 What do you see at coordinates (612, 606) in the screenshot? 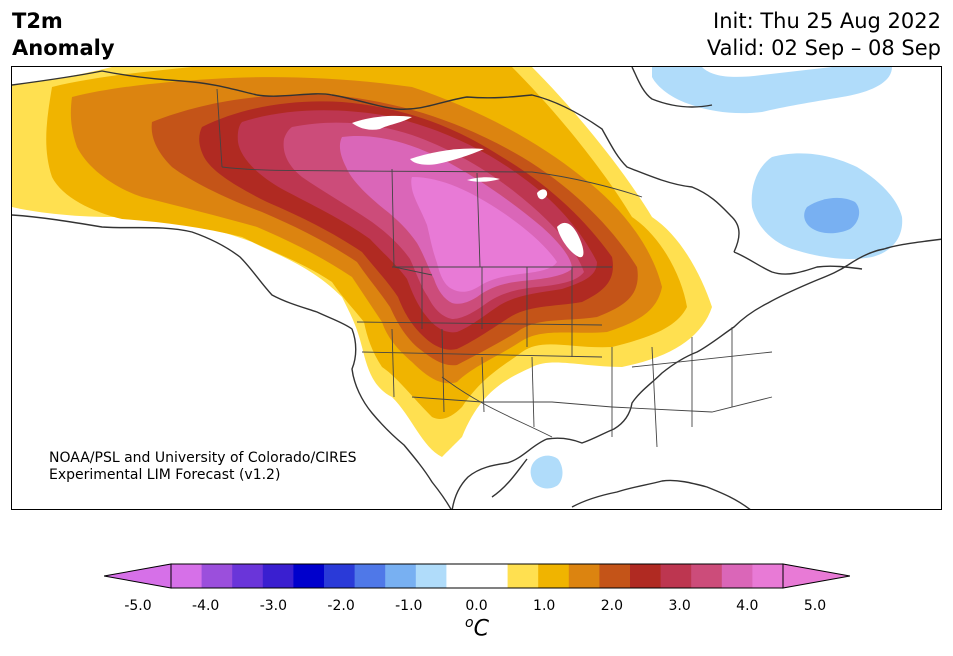
I see `colorbar-tick-label: 2.0` at bounding box center [612, 606].